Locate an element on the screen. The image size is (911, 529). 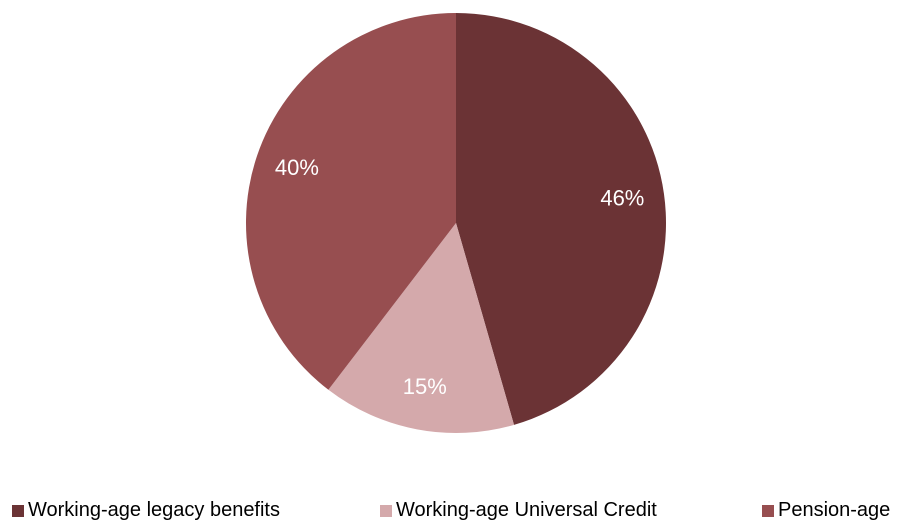
legend-swatch-legacy is located at coordinates (18, 510).